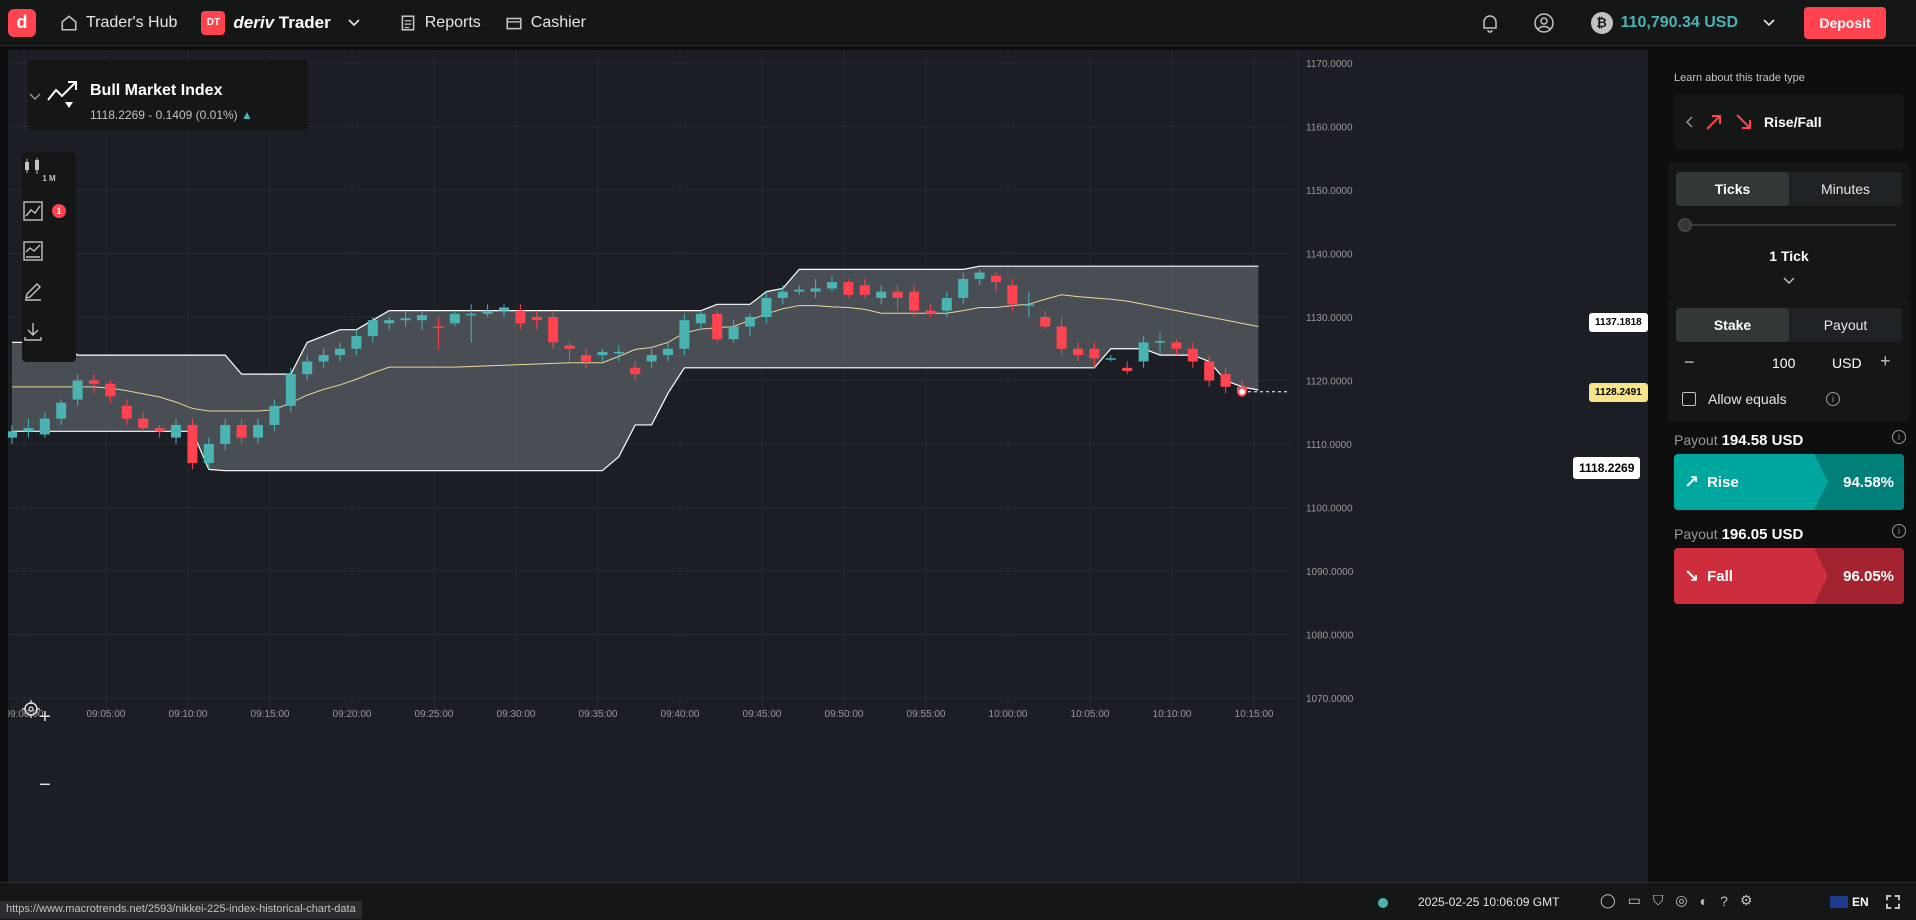 This screenshot has height=920, width=1916. What do you see at coordinates (49, 300) in the screenshot?
I see `drawing-tools-button` at bounding box center [49, 300].